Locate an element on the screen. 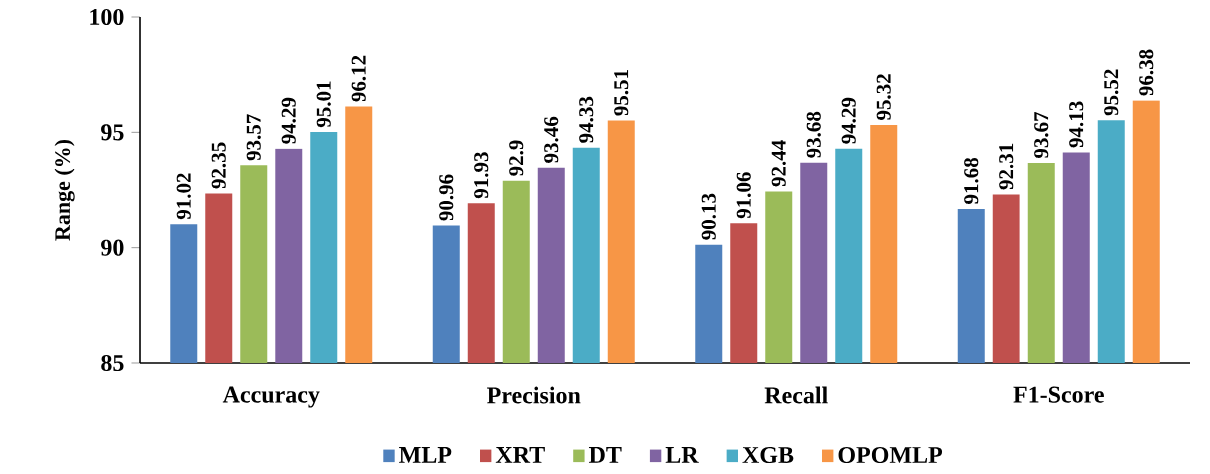  legend-label: XRT is located at coordinates (520, 455).